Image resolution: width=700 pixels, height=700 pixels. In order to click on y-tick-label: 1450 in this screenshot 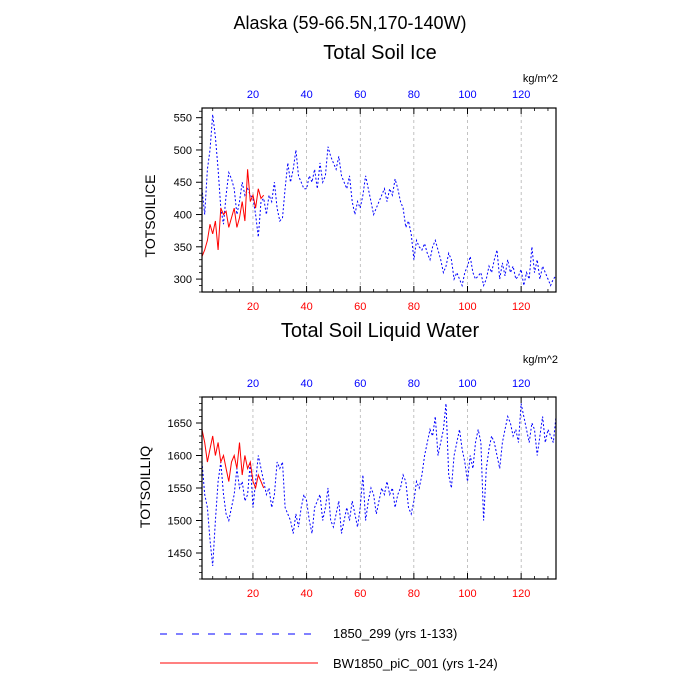, I will do `click(180, 554)`.